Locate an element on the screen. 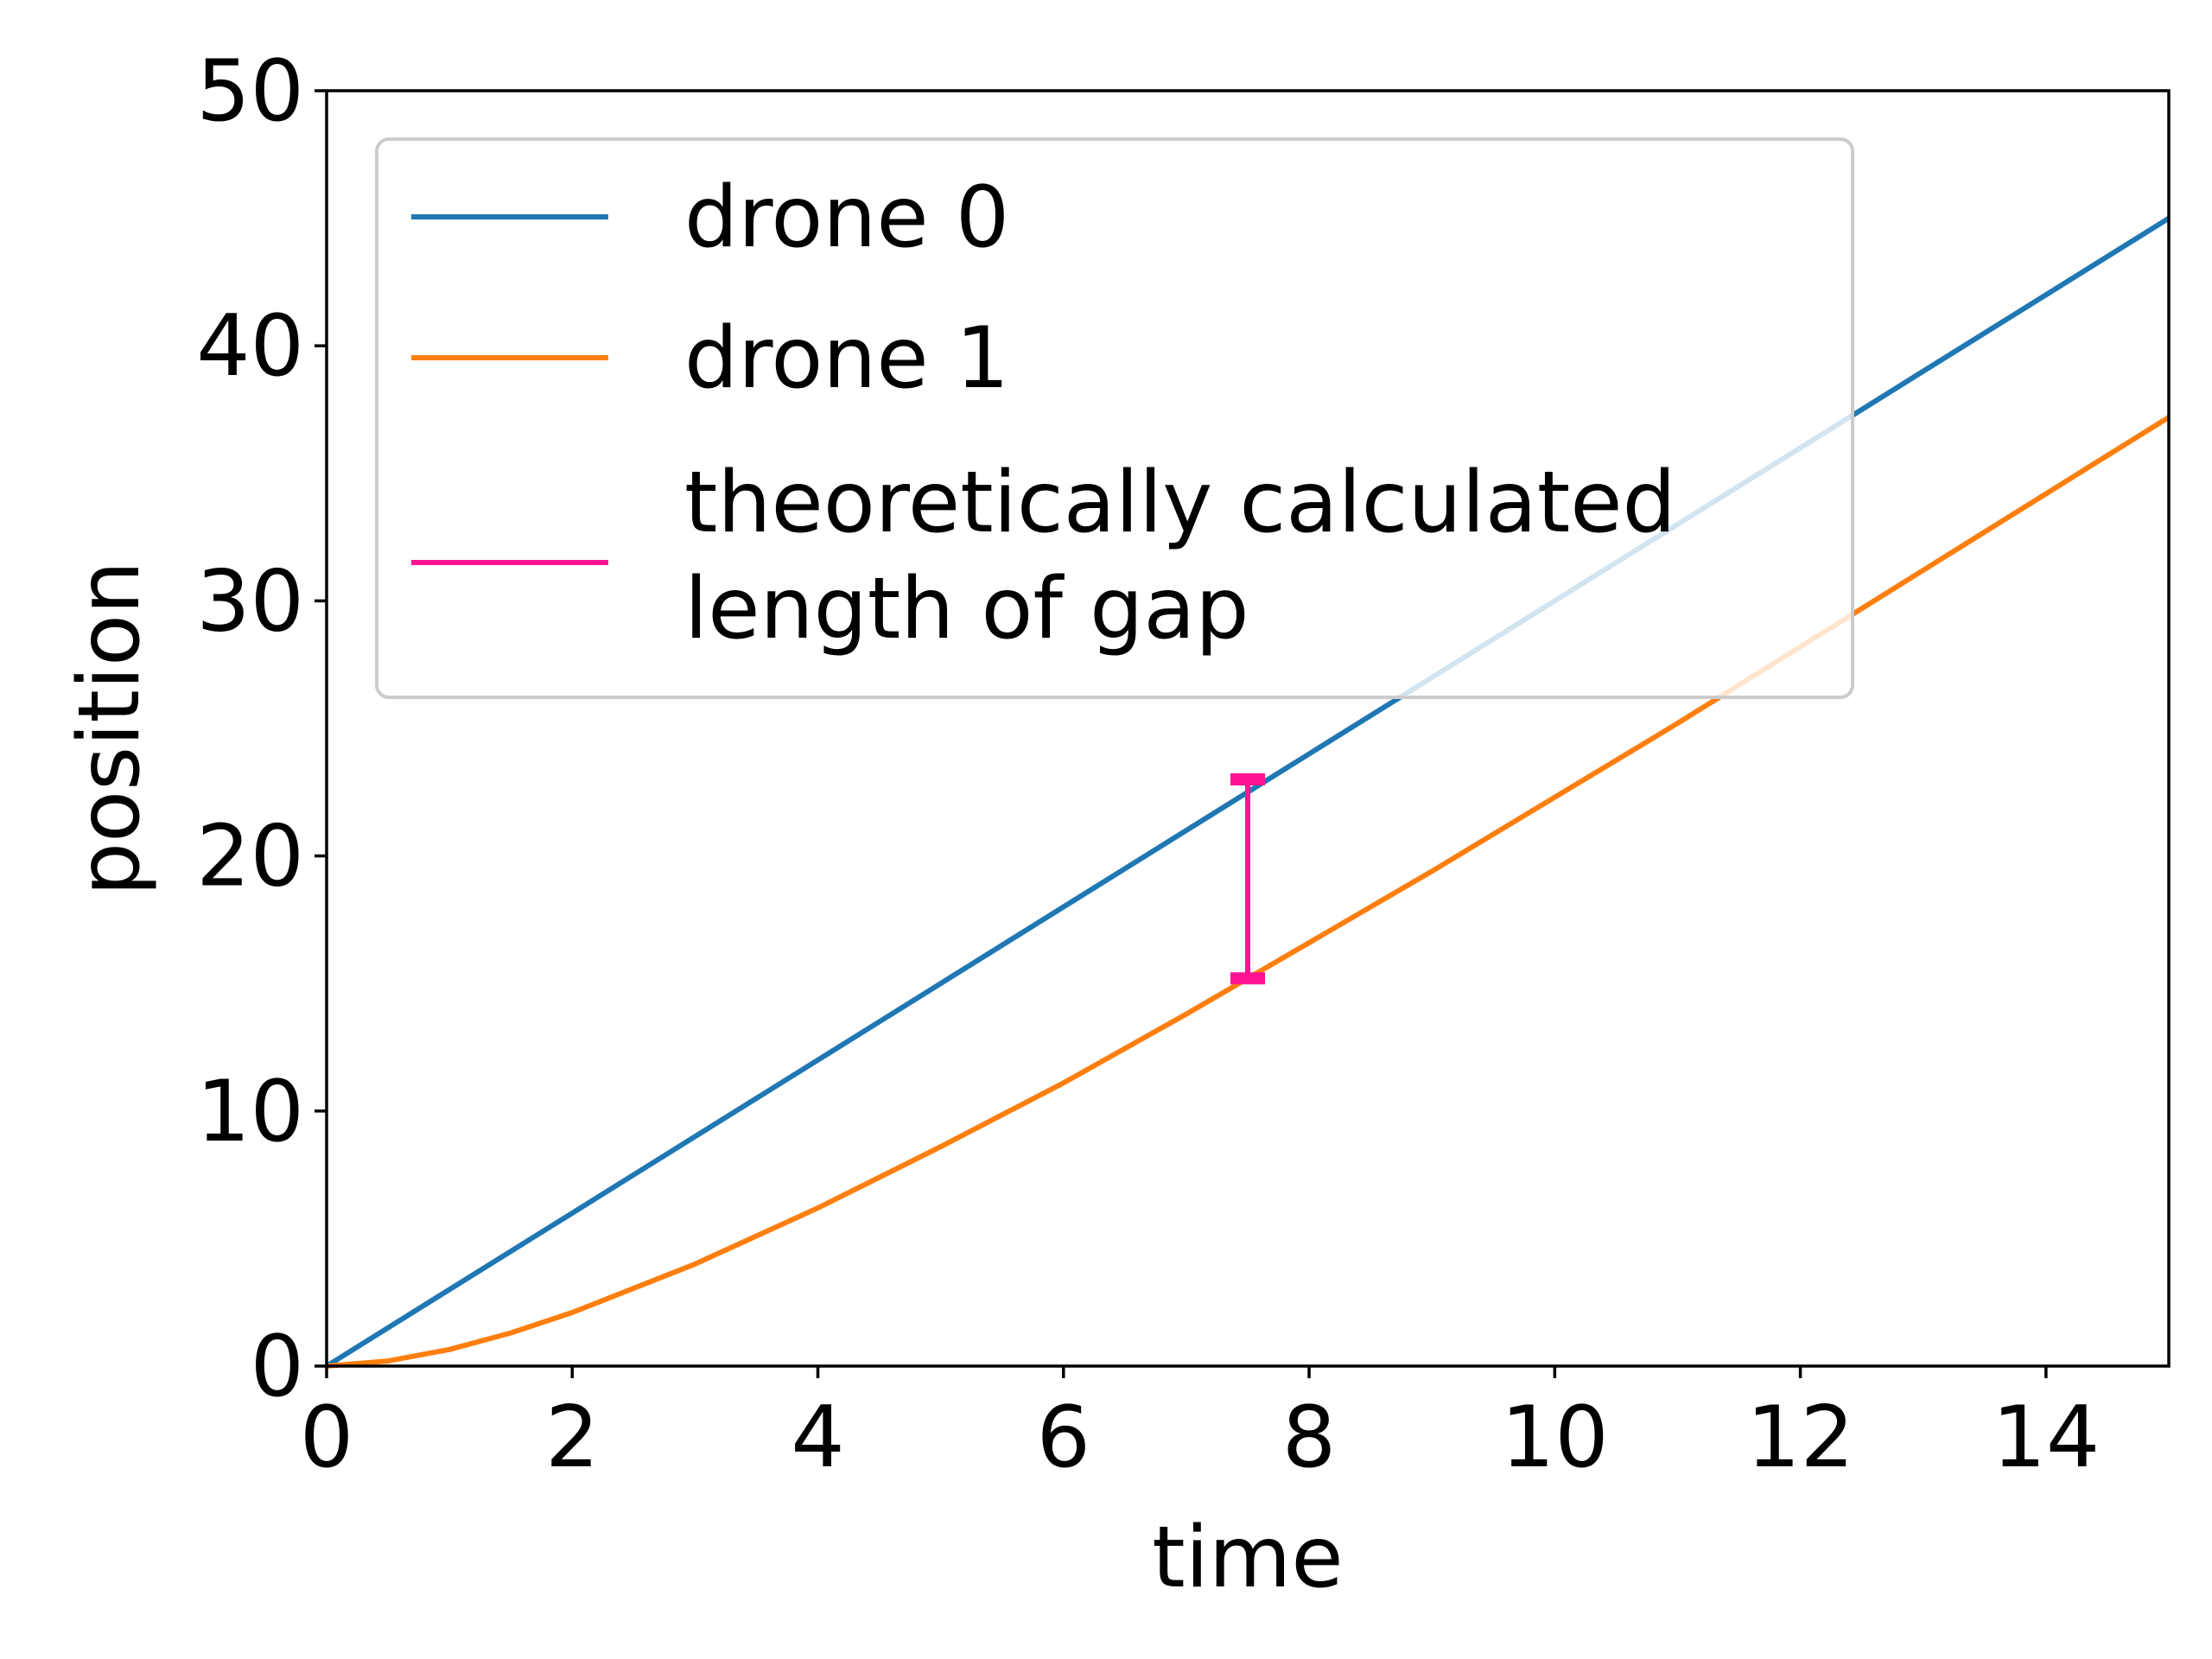 This screenshot has width=2212, height=1659. legend-label-drone-1: drone 1 is located at coordinates (846, 358).